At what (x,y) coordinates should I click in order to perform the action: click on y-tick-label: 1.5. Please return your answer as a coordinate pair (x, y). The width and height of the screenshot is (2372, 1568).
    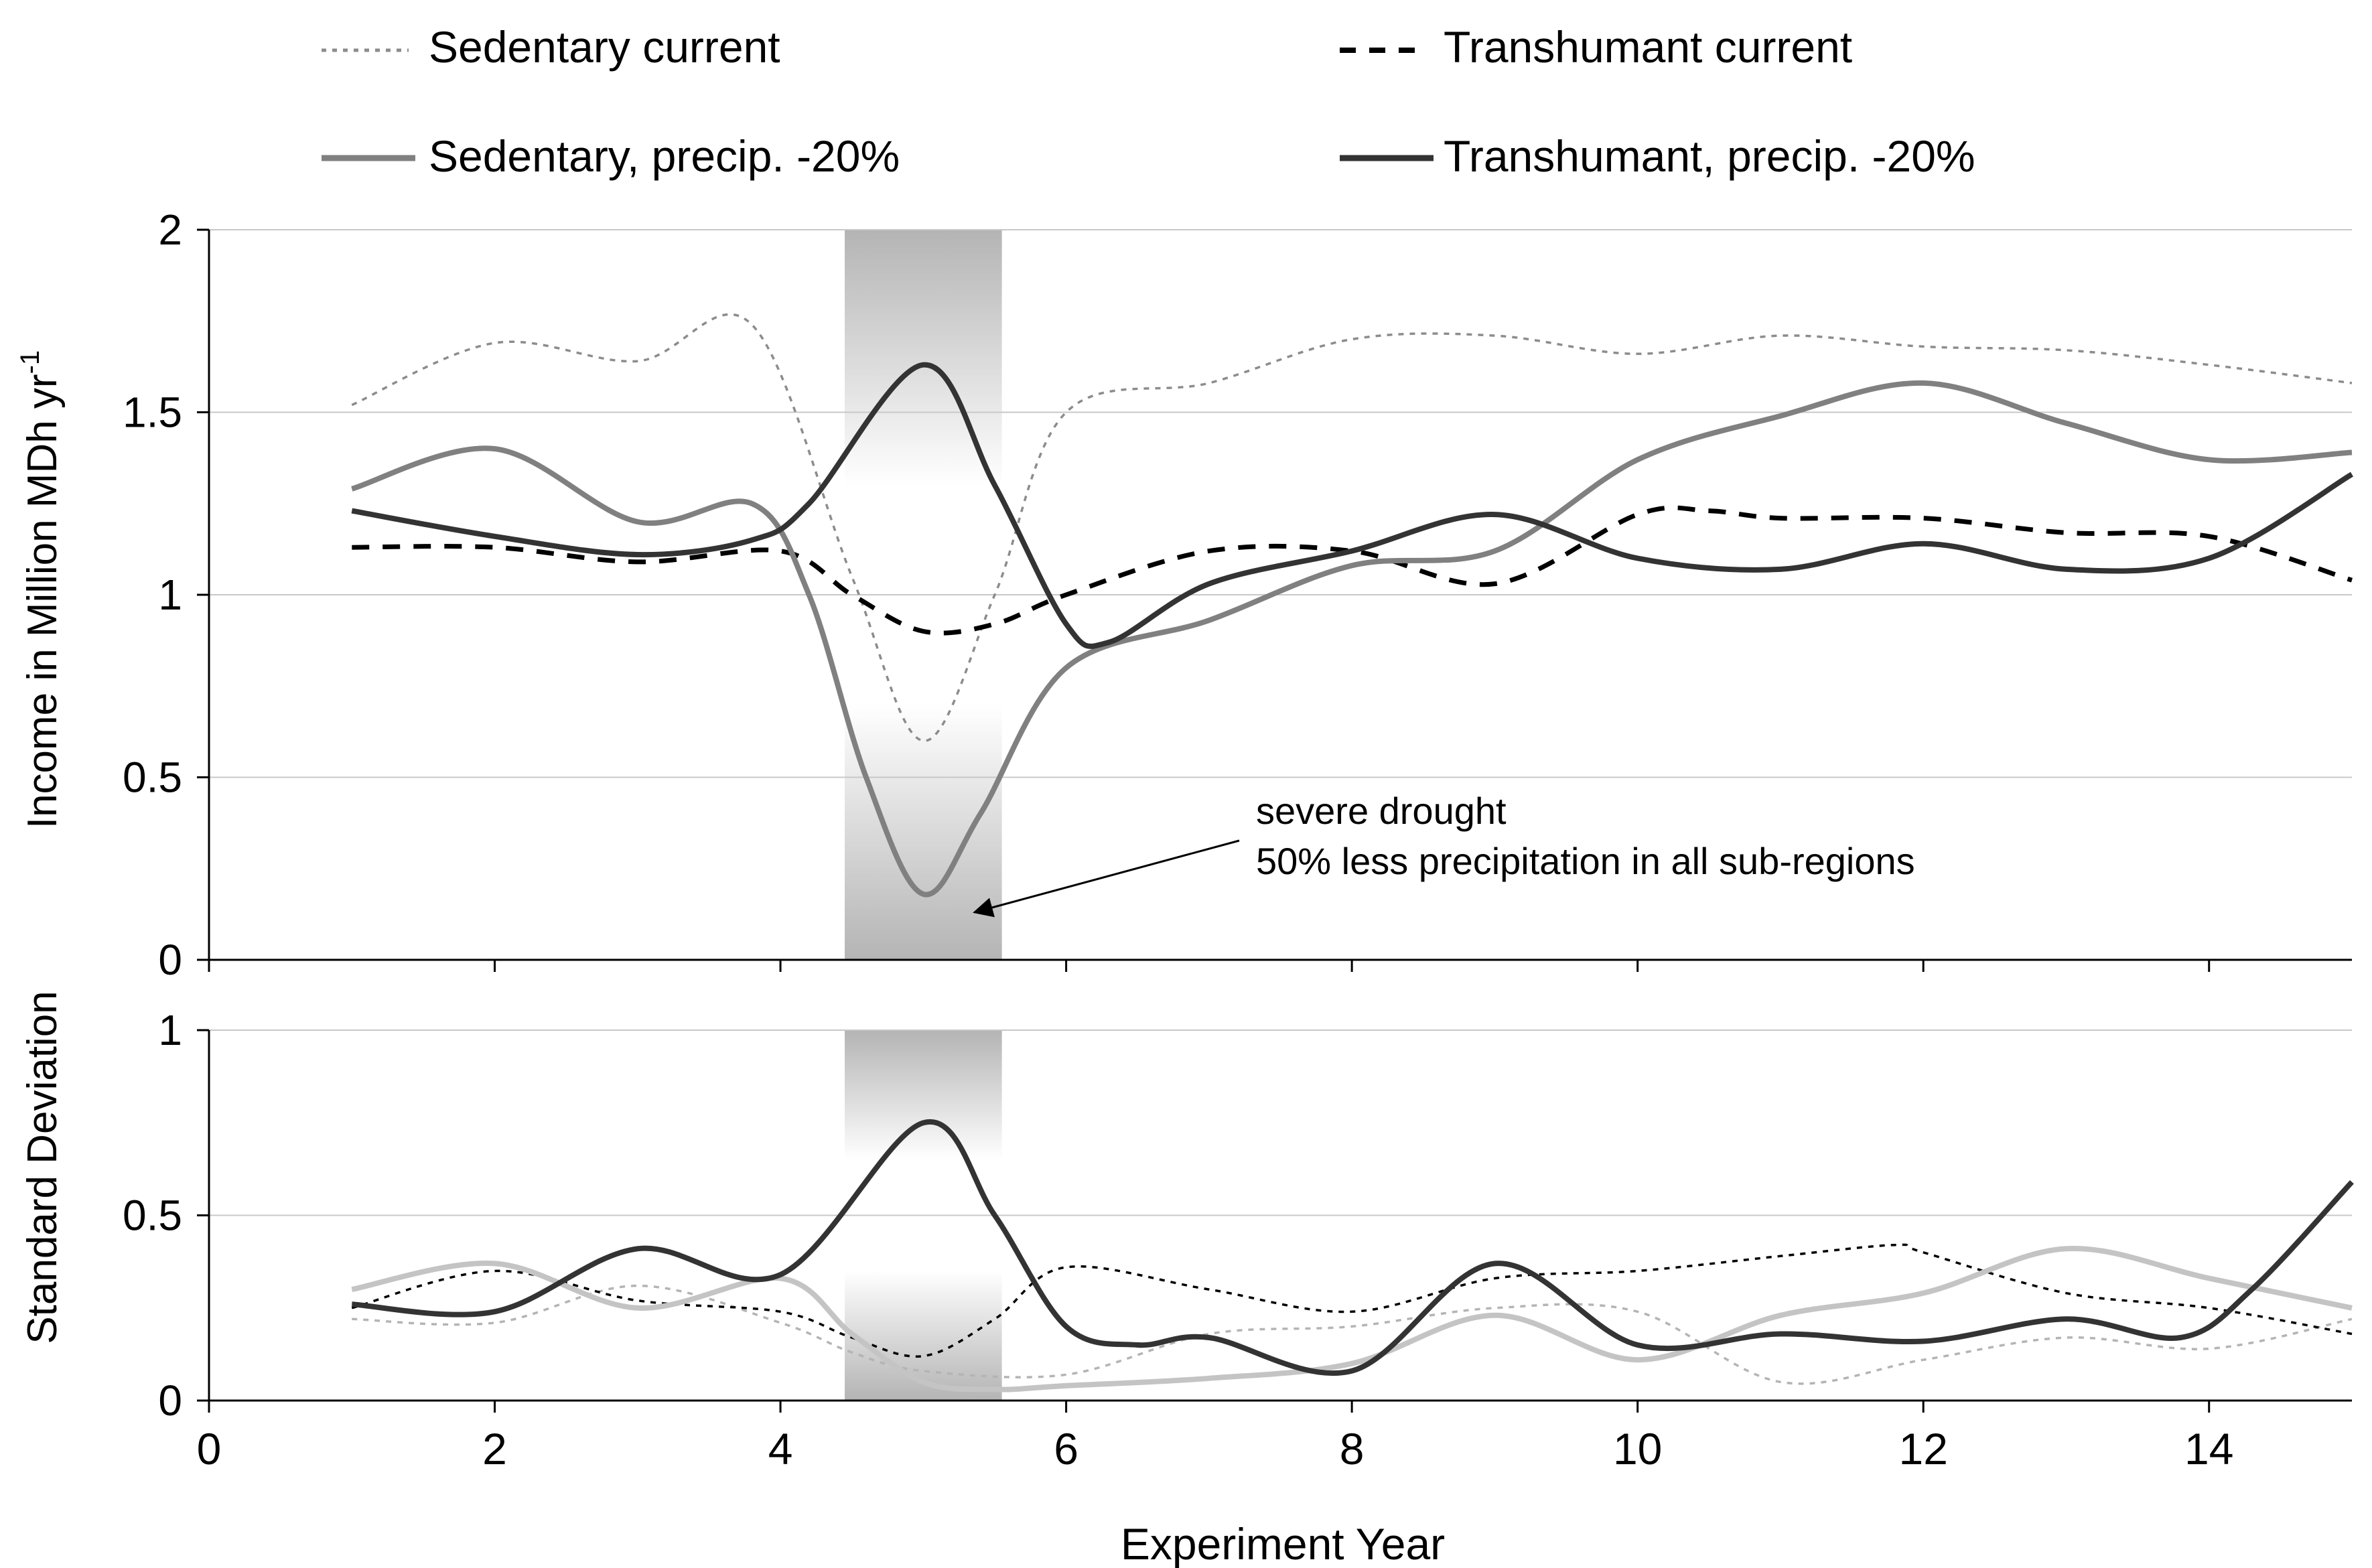
    Looking at the image, I should click on (152, 412).